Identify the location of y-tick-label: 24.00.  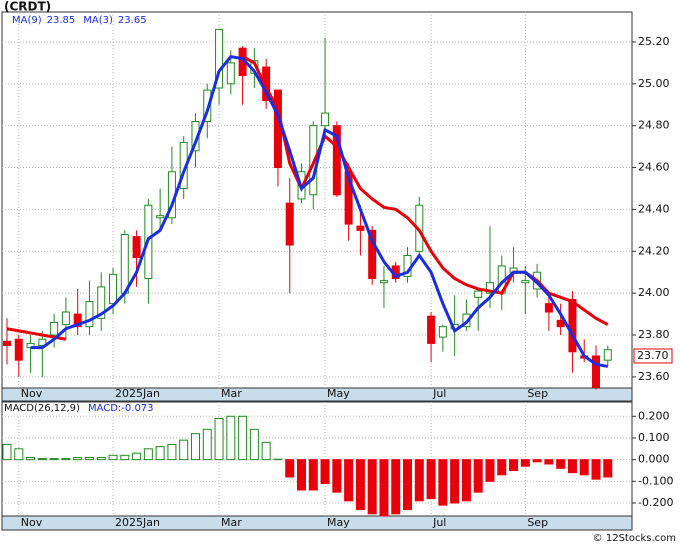
(654, 292).